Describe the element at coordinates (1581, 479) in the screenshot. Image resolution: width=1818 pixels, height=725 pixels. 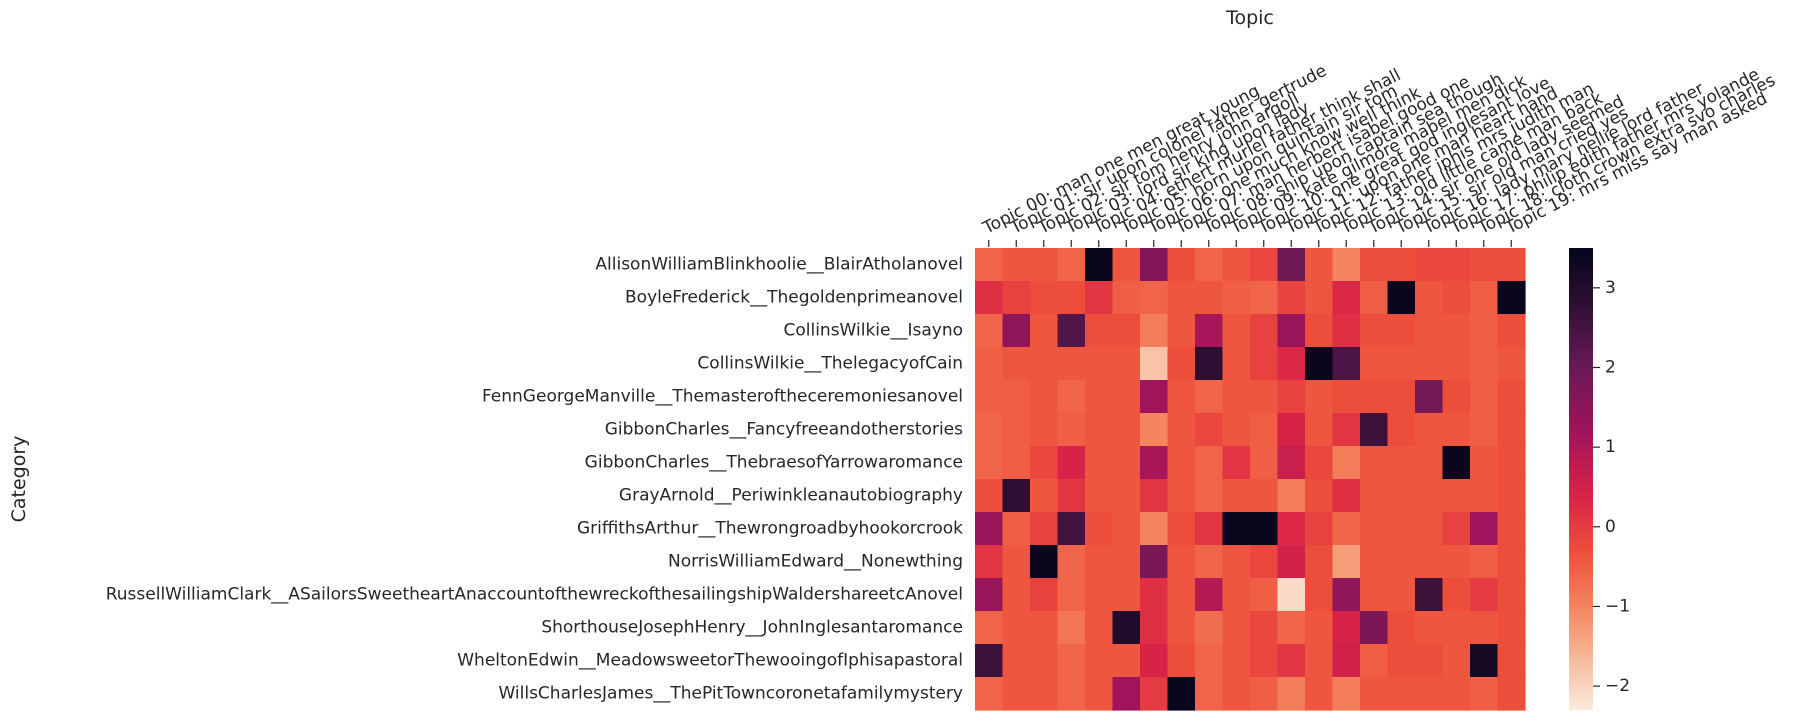
I see `colorbar-gradient` at that location.